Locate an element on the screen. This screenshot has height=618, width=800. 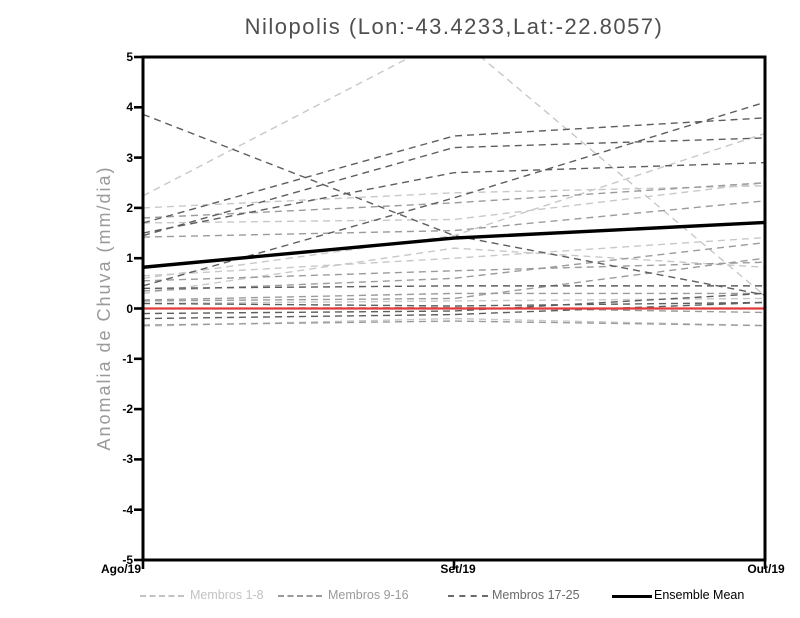
x-tick-label: Set/19 is located at coordinates (458, 569).